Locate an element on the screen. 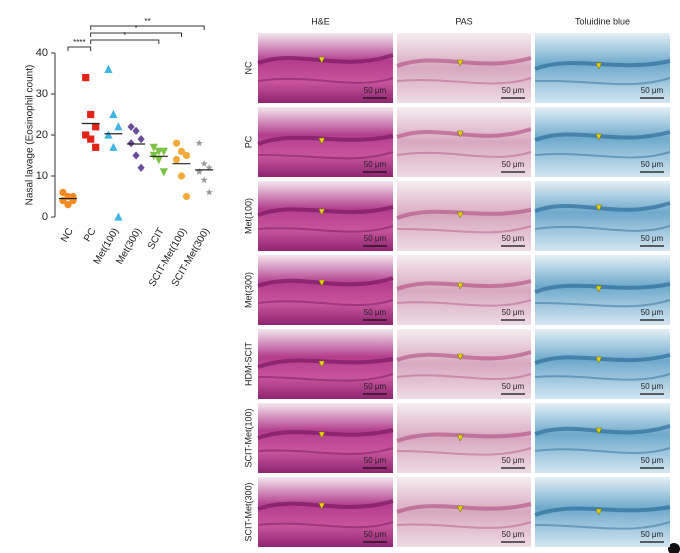 This screenshot has height=553, width=680. row-label: HDM-SCIT is located at coordinates (248, 364).